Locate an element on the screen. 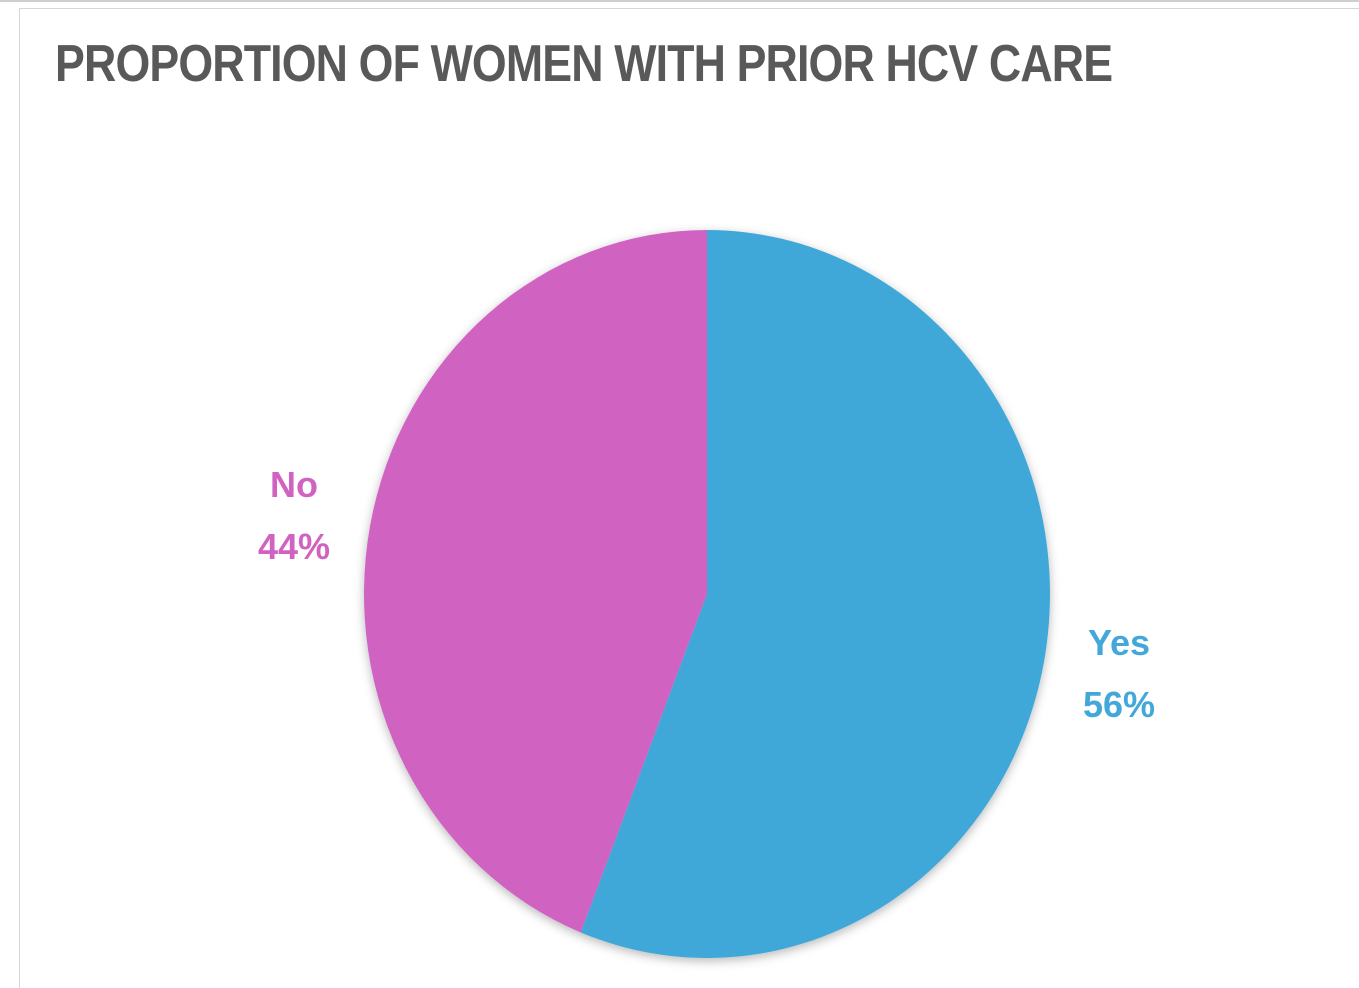  slice-value-label: 56% is located at coordinates (1119, 704).